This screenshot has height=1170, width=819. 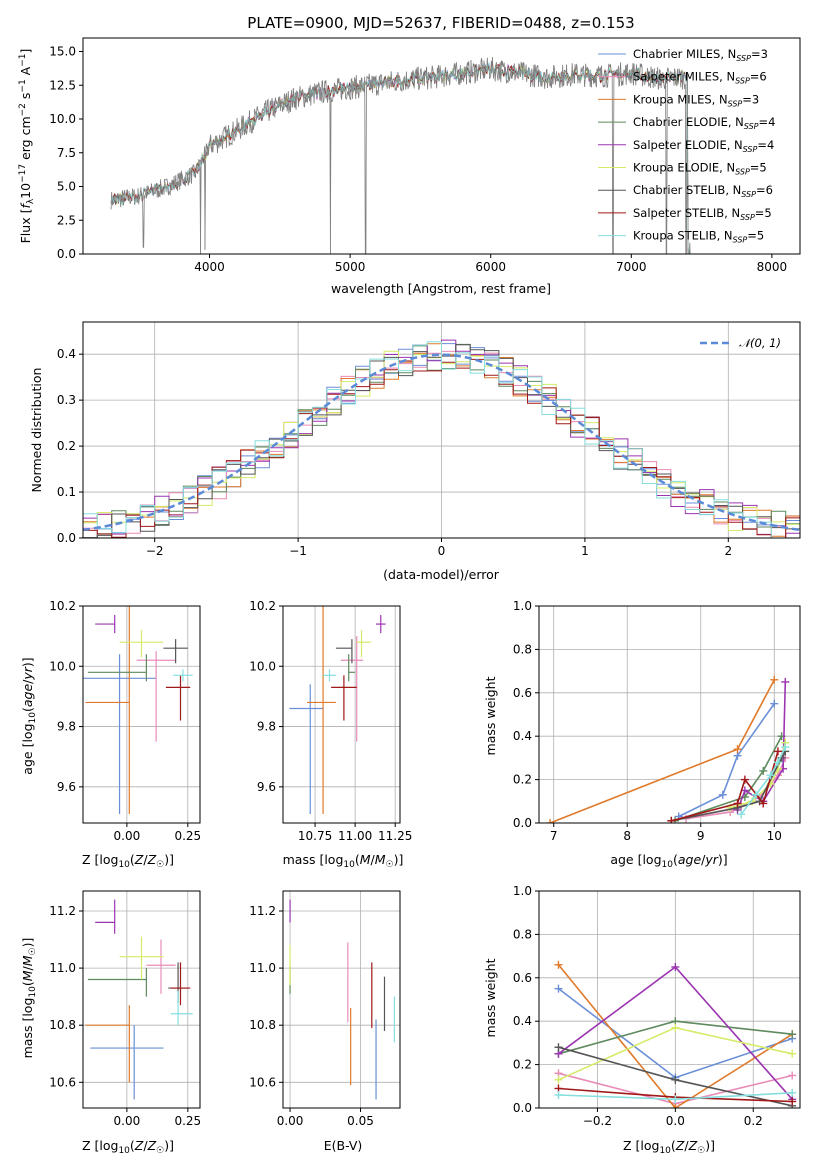 What do you see at coordinates (703, 191) in the screenshot?
I see `legend-label: Chabrier STELIB, NSSP=6` at bounding box center [703, 191].